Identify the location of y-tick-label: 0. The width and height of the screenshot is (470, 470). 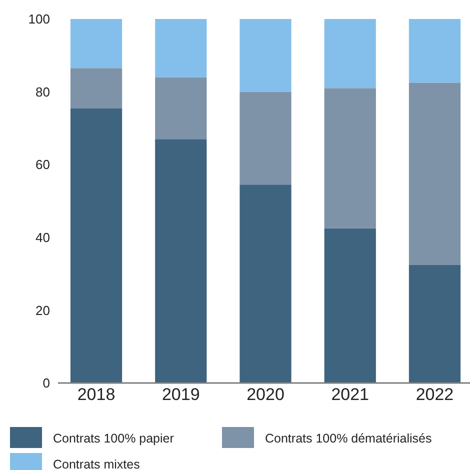
(46, 383).